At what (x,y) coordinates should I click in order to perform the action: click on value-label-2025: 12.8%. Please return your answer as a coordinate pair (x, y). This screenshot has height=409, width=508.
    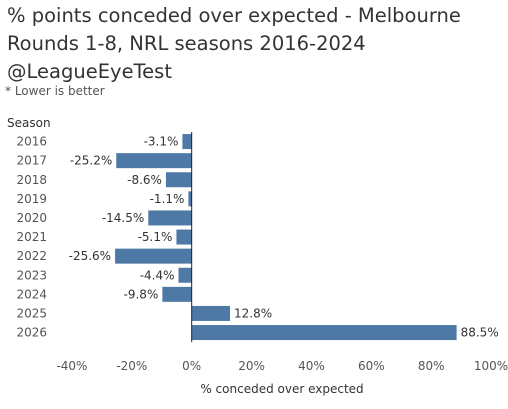
    Looking at the image, I should click on (253, 313).